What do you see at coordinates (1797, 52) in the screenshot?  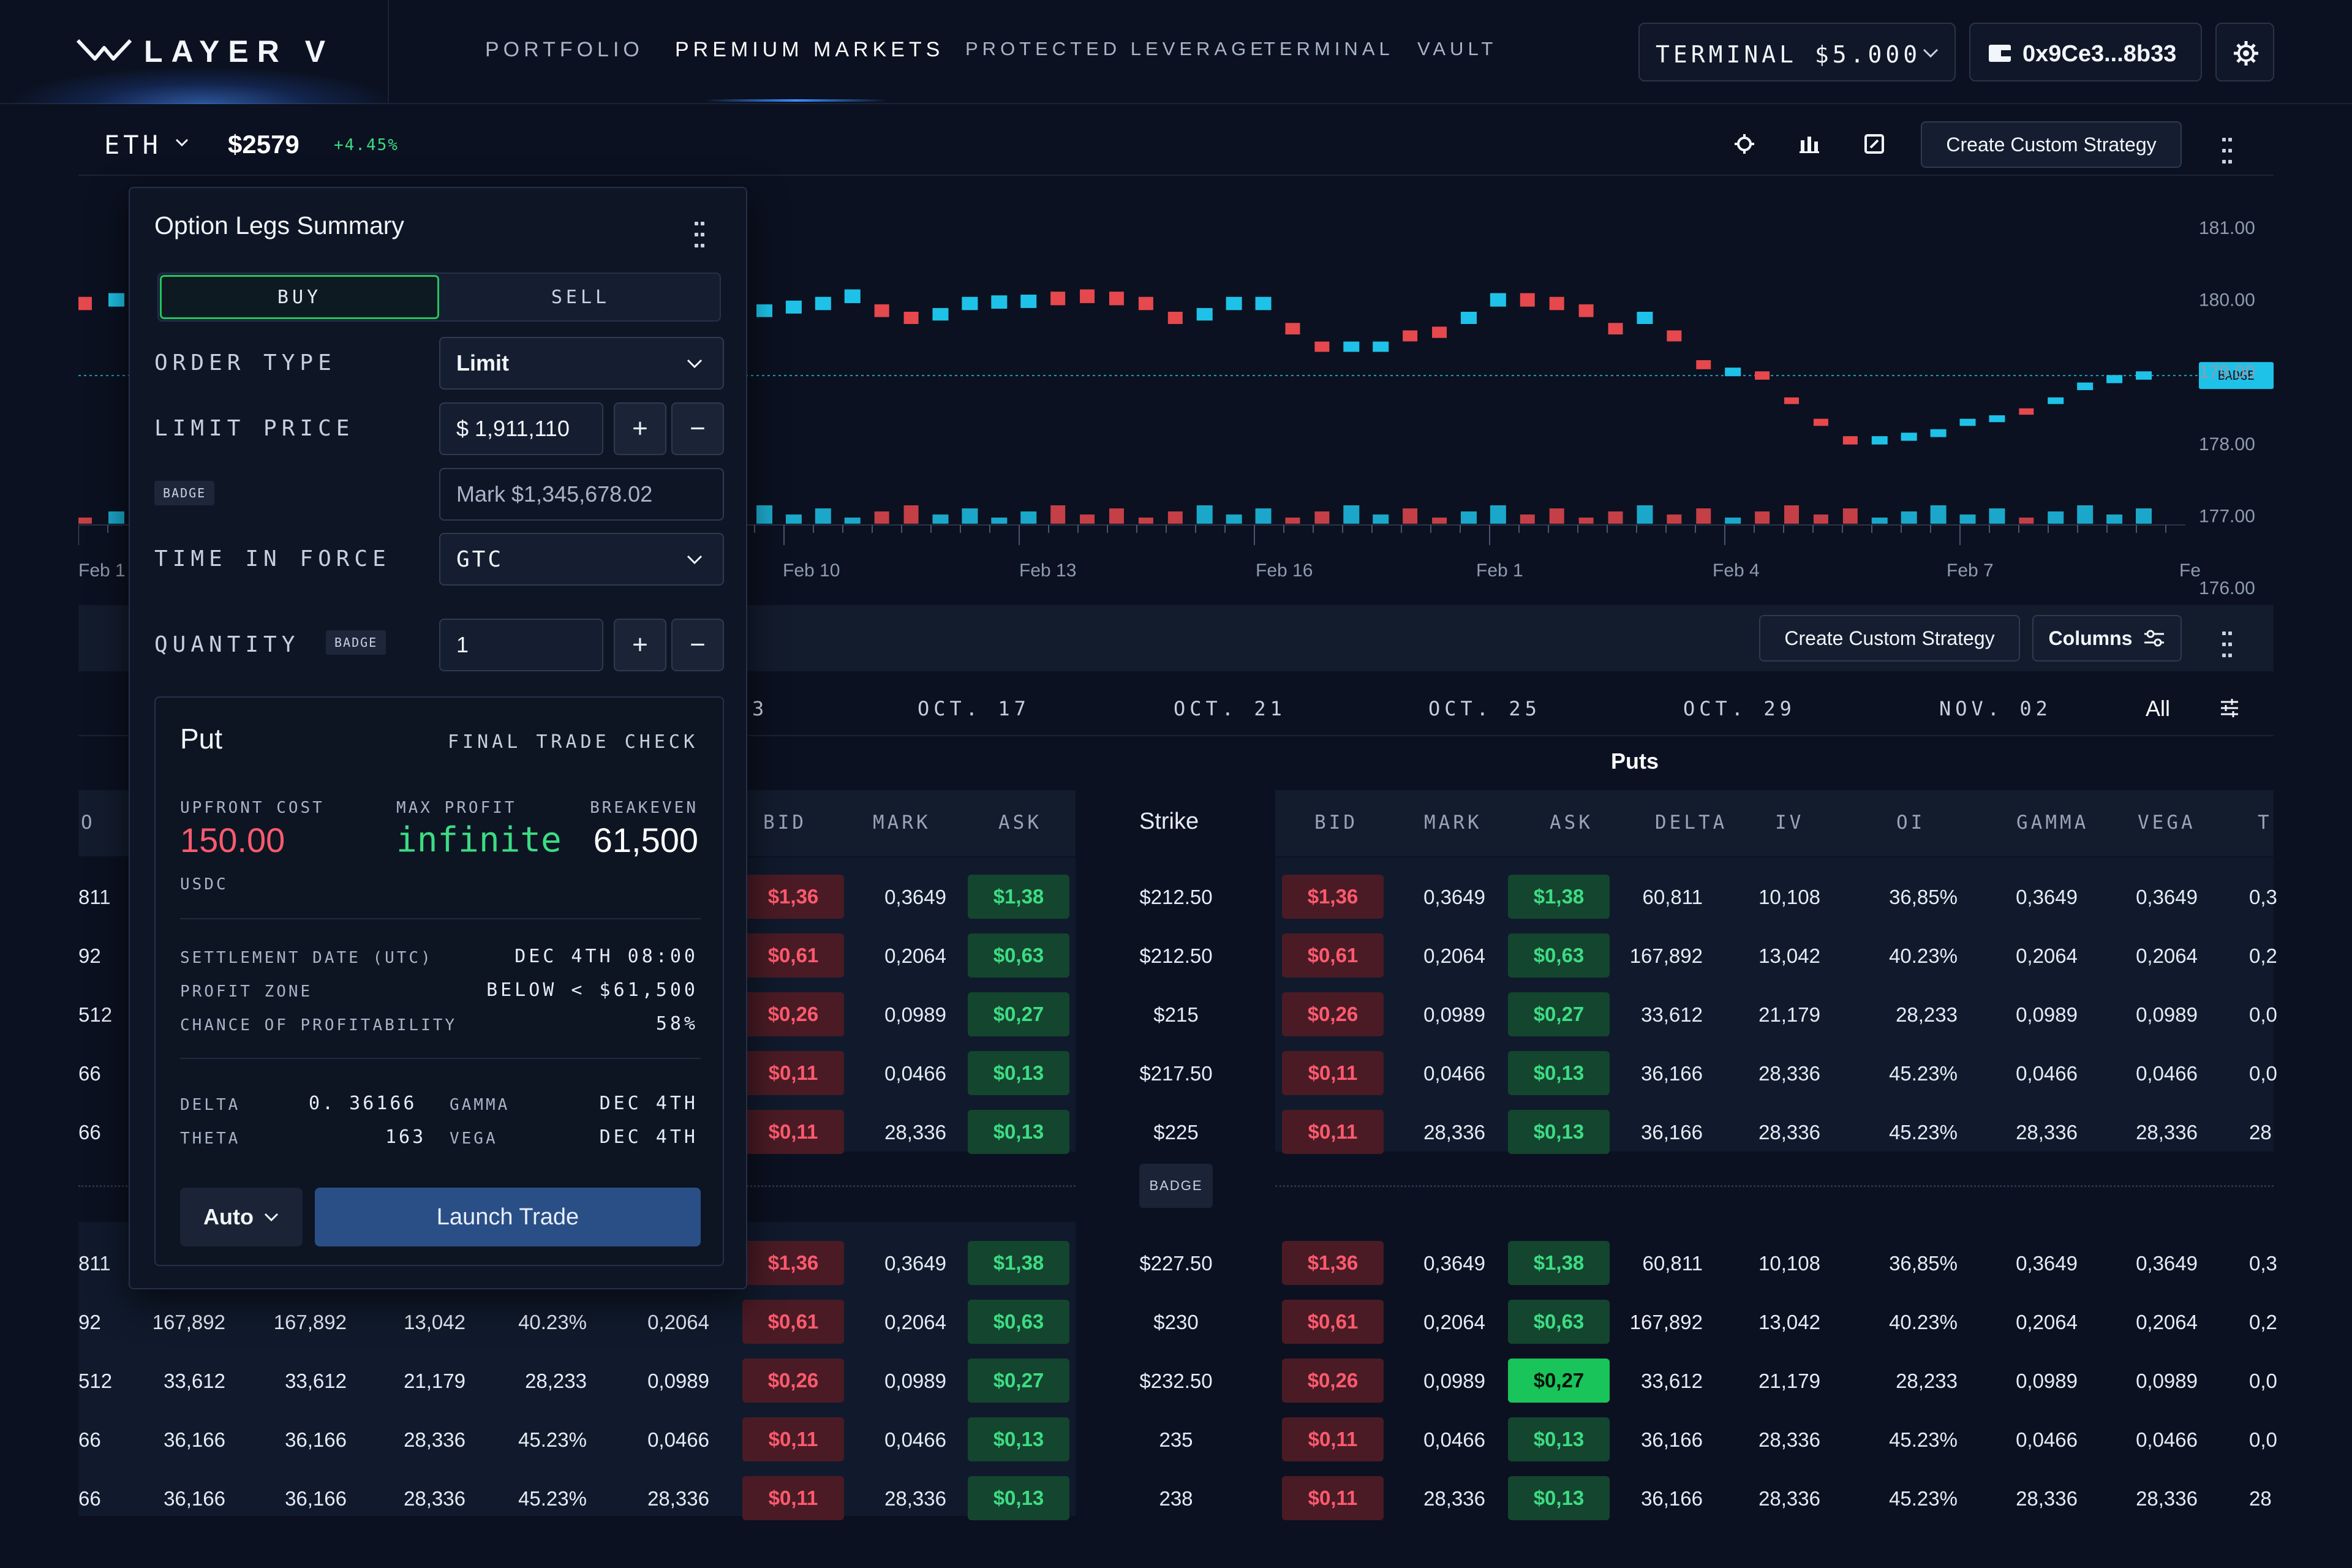 I see `terminal-balance-dropdown: TERMINAL $5.000` at bounding box center [1797, 52].